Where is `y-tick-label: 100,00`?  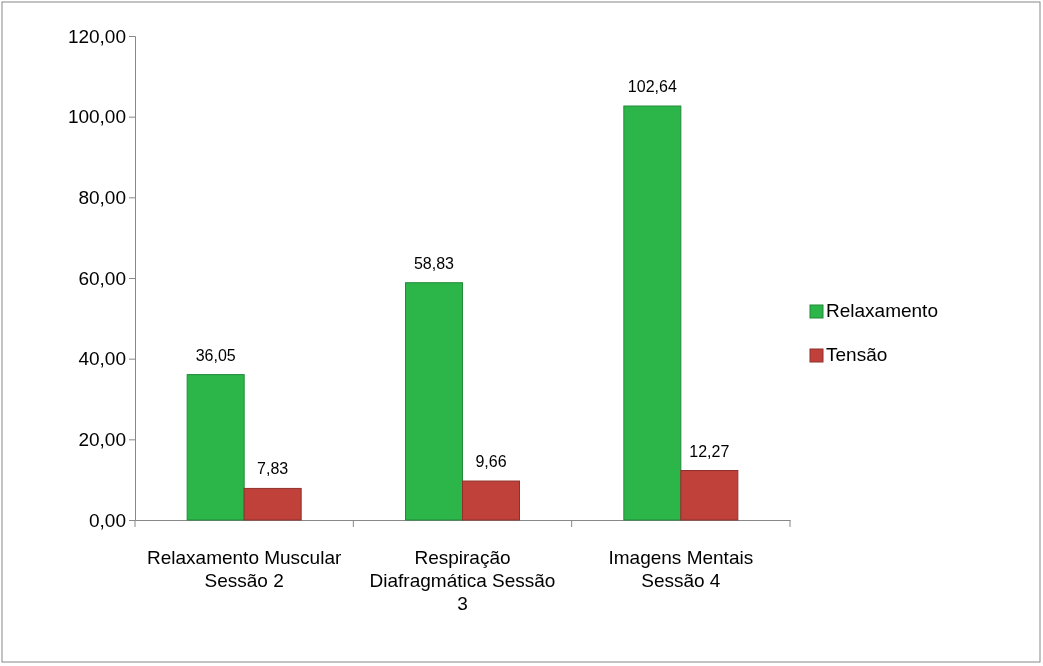
y-tick-label: 100,00 is located at coordinates (96, 117).